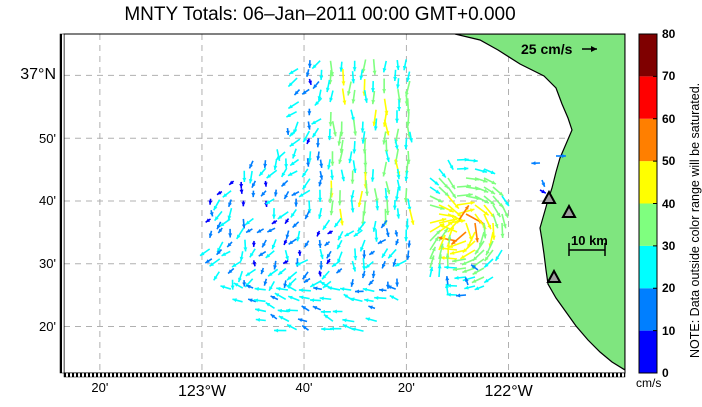 The image size is (702, 407). I want to click on colorbar-unit: cm/s, so click(649, 383).